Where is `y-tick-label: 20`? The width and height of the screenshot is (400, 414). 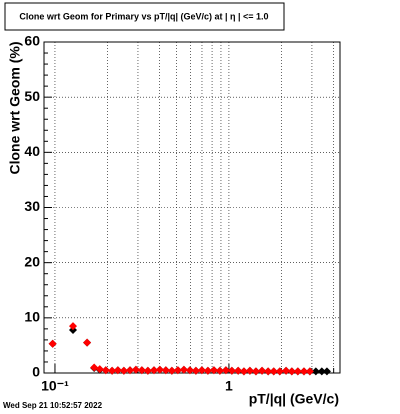
y-tick-label: 20 is located at coordinates (32, 261).